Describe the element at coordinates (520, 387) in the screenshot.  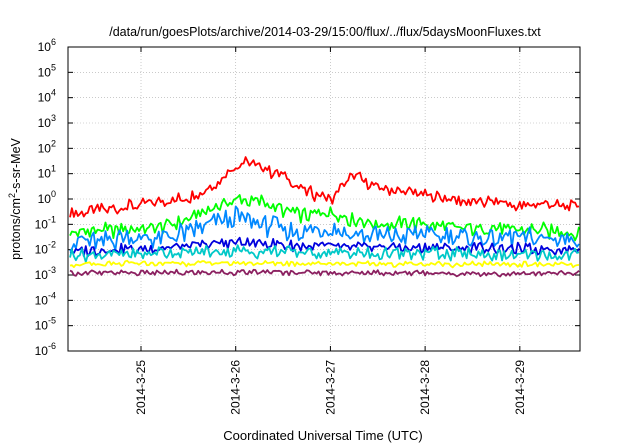
I see `x-tick-label: 2014-3-29` at that location.